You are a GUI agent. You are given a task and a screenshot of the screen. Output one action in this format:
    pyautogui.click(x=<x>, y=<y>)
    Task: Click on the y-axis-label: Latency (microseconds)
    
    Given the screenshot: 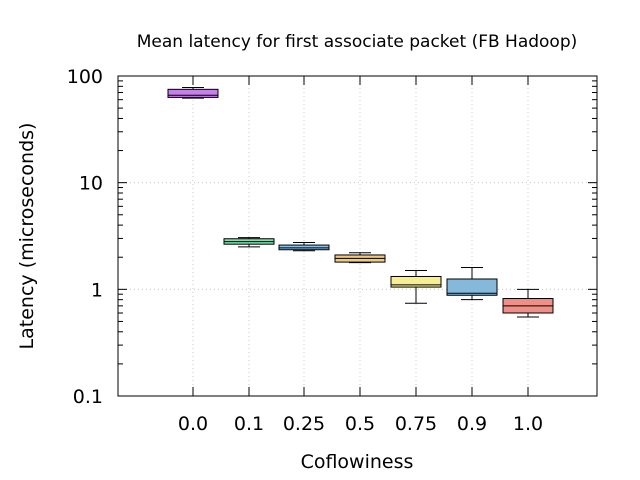 What is the action you would take?
    pyautogui.click(x=27, y=236)
    